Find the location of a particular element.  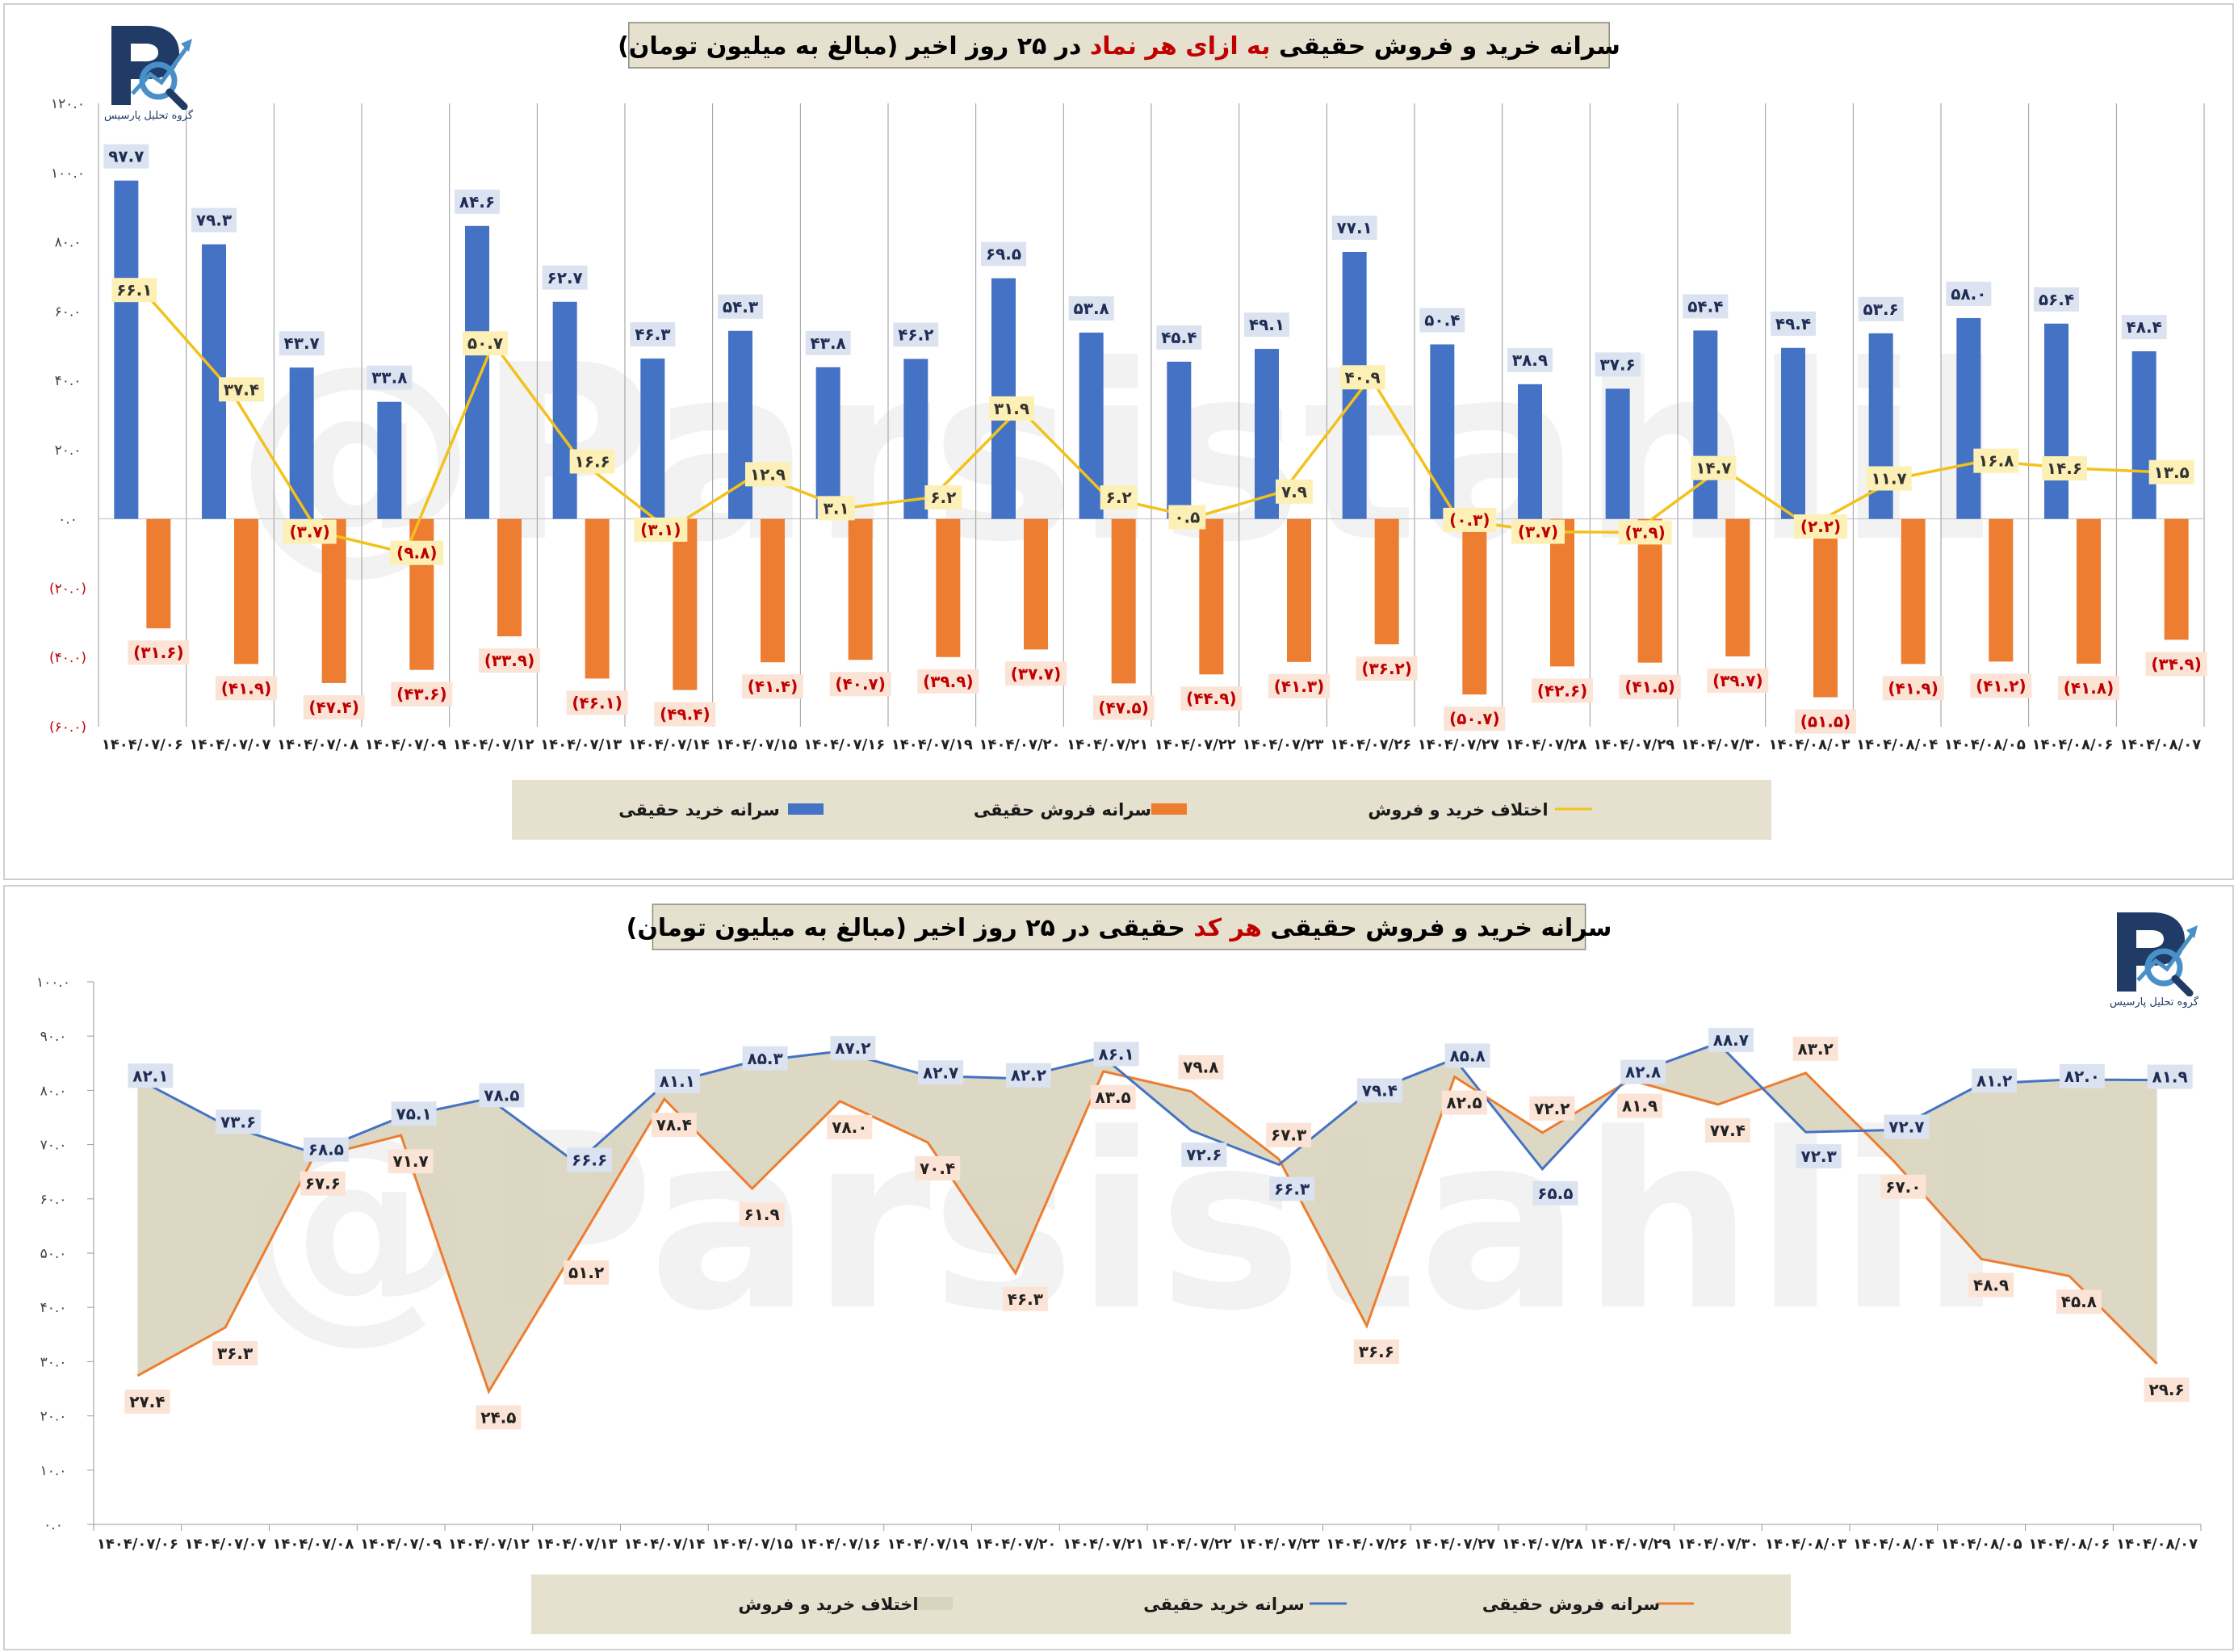

chart2-xtick-label: ۱۴۰۴/۰۸/۰۴ is located at coordinates (1893, 1544).